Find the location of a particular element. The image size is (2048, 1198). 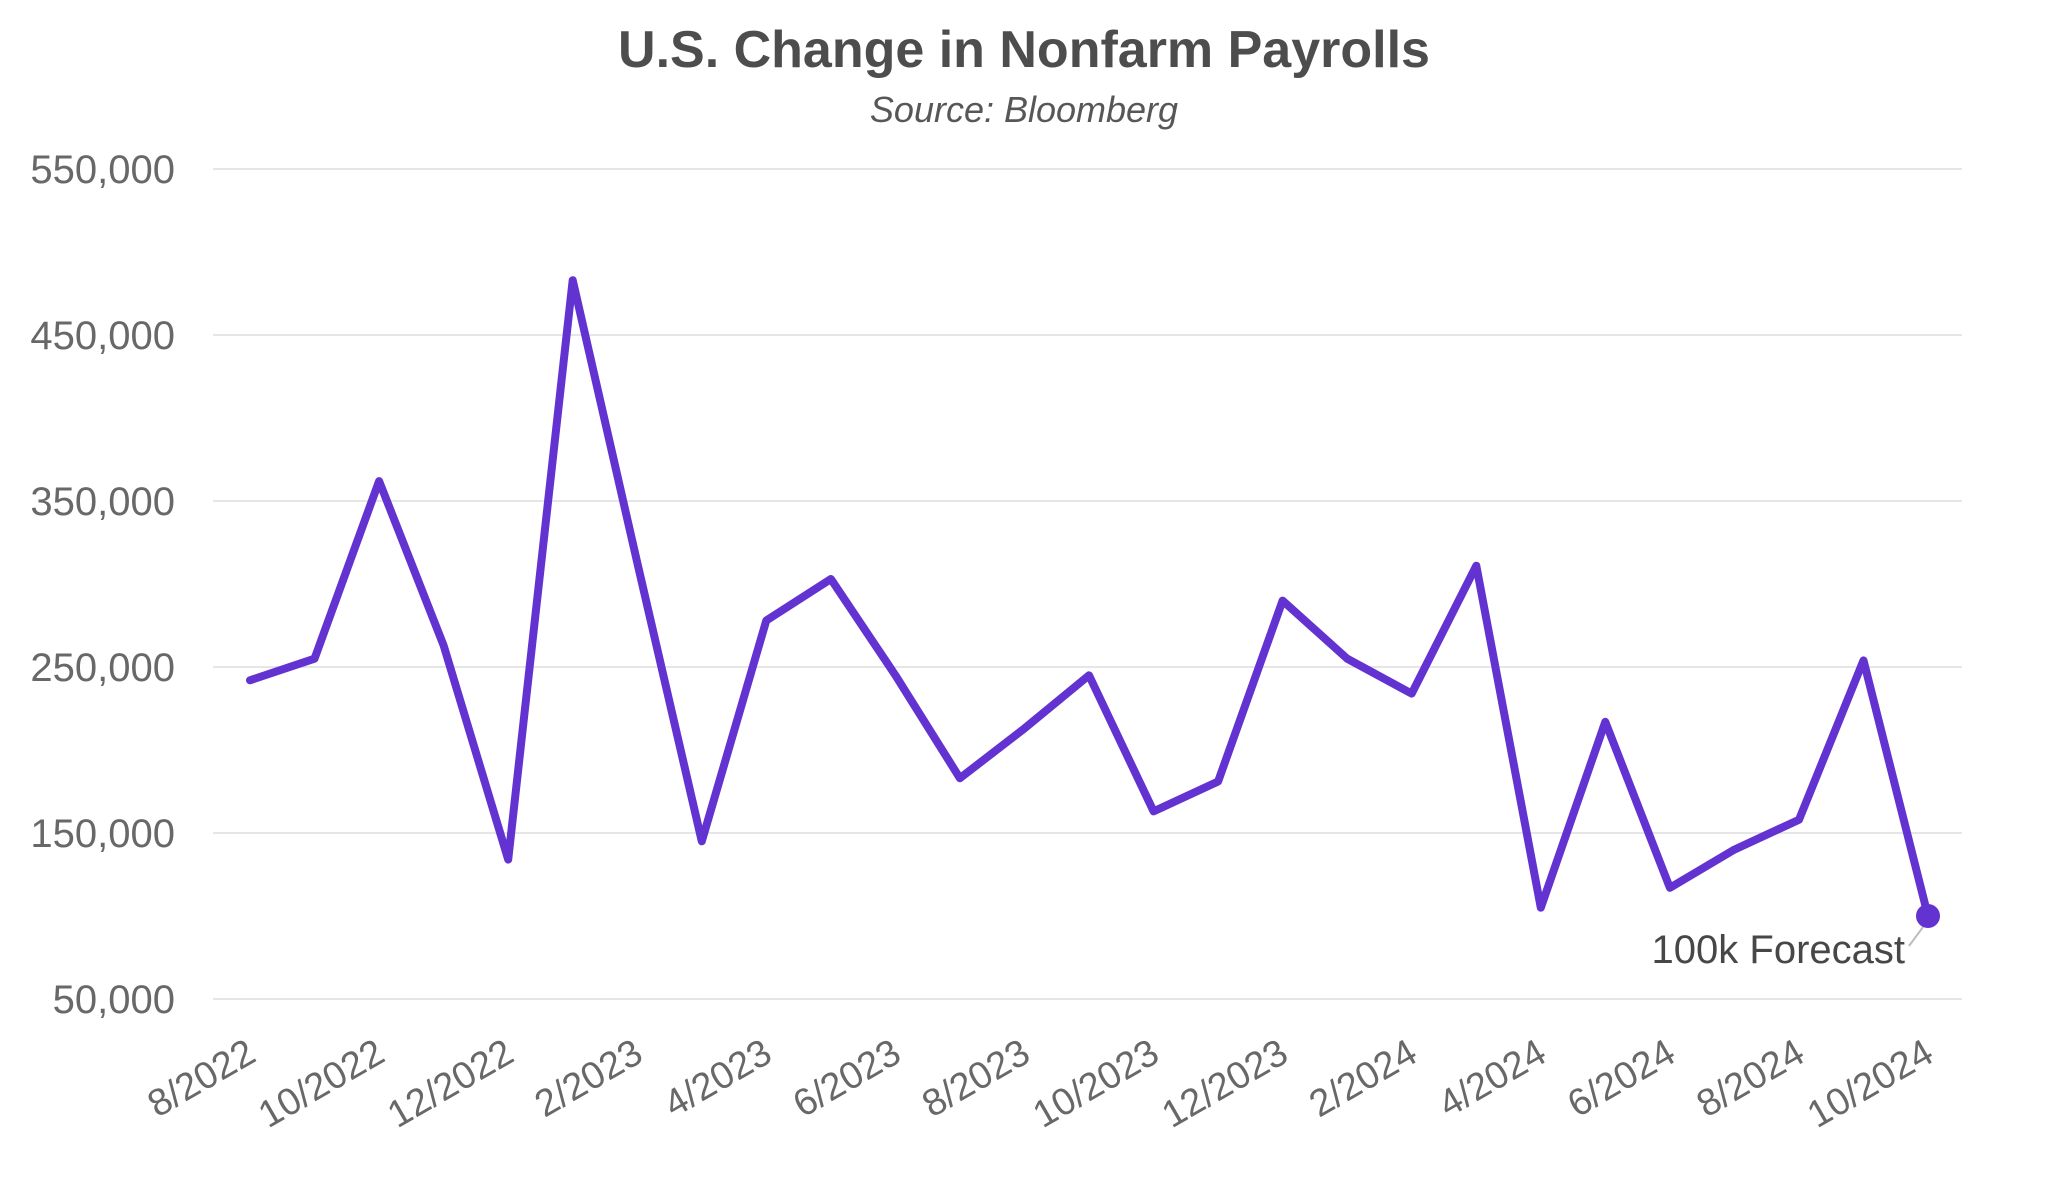

chart-title: U.S. Change in Nonfarm Payrolls is located at coordinates (1024, 50).